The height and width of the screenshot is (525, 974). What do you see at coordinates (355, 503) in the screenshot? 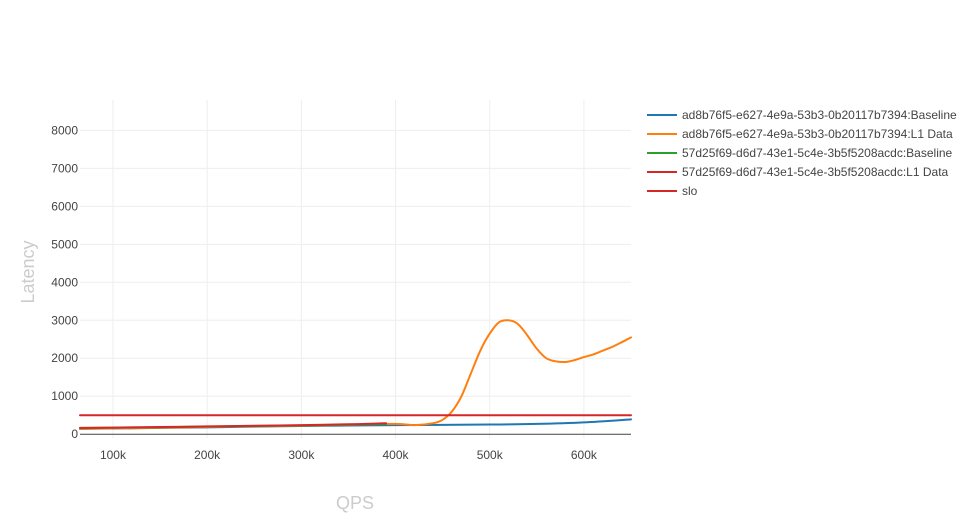
I see `x-axis-title: QPS` at bounding box center [355, 503].